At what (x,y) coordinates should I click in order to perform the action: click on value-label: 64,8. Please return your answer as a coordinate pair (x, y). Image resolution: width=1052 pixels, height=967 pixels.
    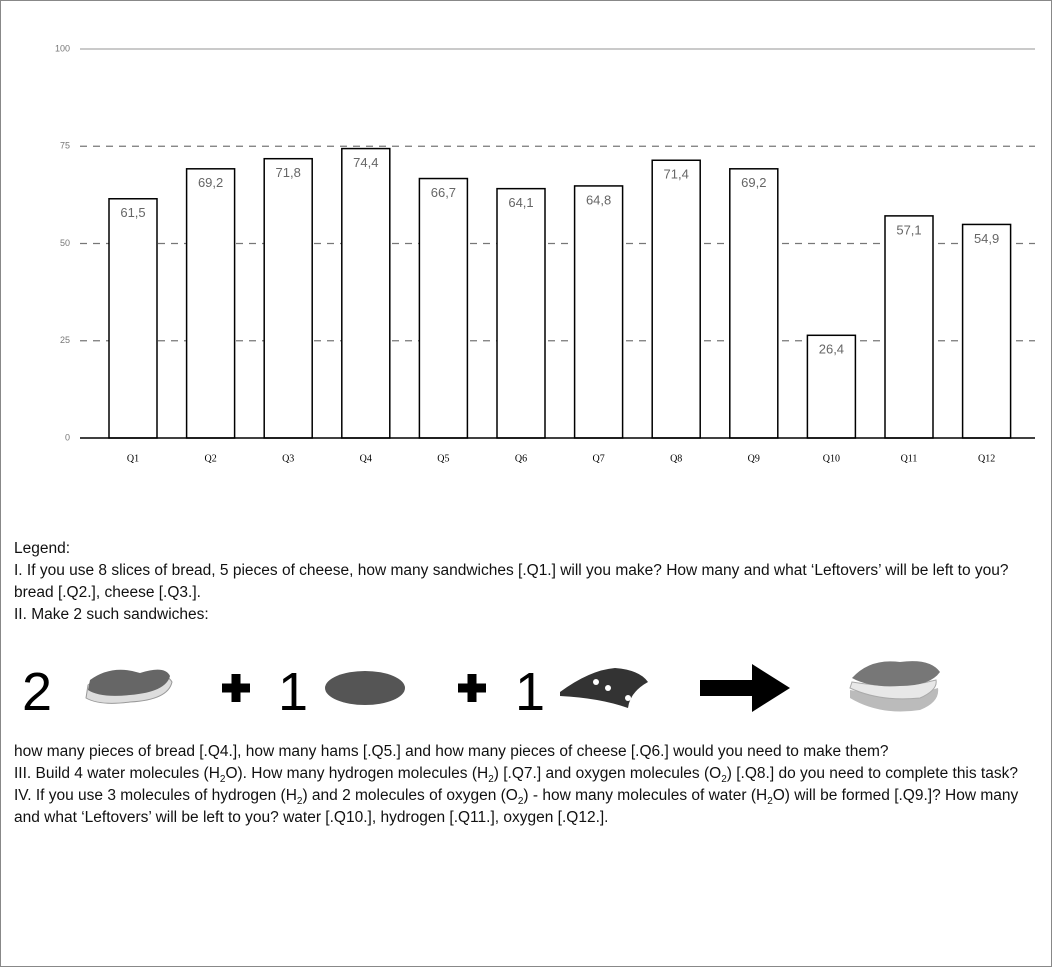
    Looking at the image, I should click on (598, 199).